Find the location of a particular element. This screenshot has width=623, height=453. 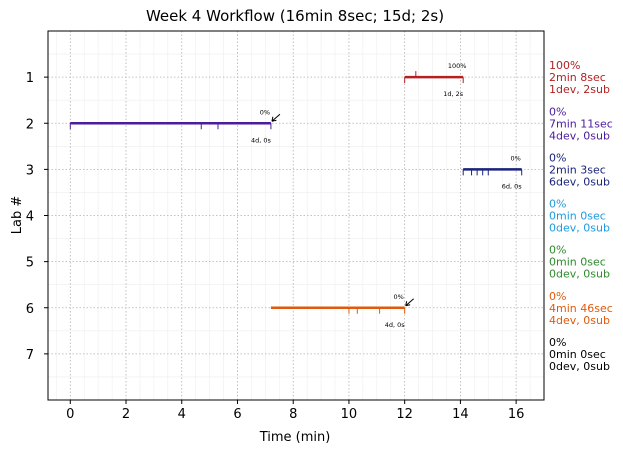

lab-summary: 100% 2min 8sec 1dev, 2sub is located at coordinates (579, 77).